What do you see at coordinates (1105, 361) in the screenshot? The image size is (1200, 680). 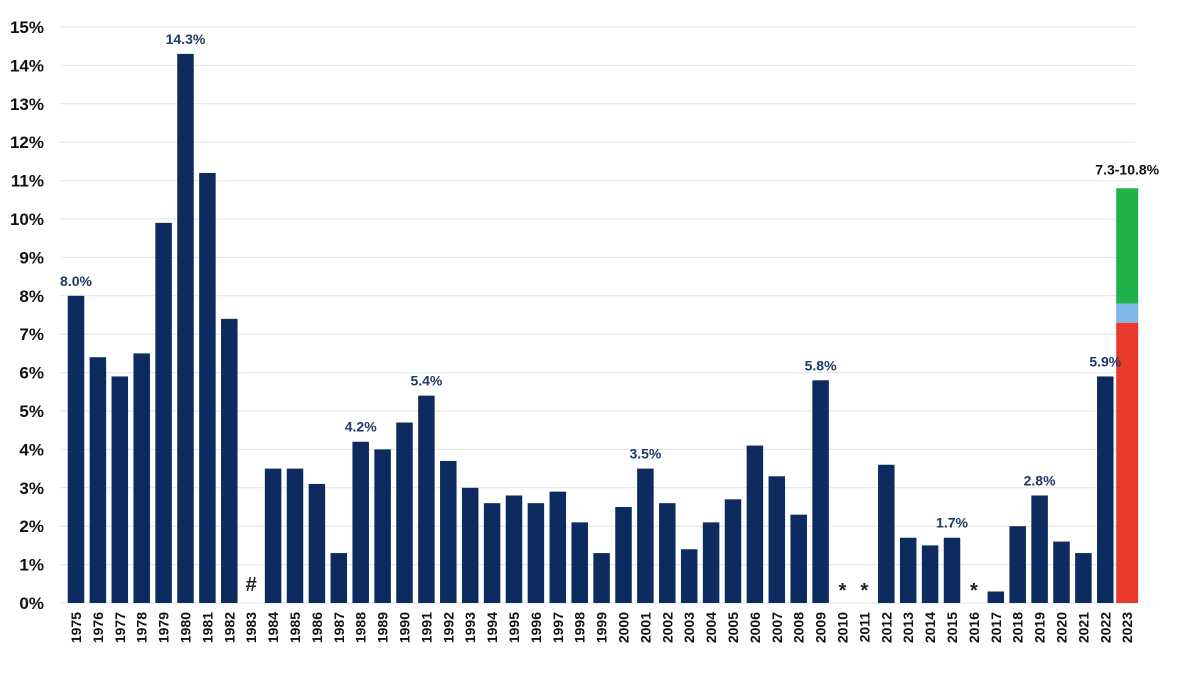 I see `data-label-2022: 5.9%` at bounding box center [1105, 361].